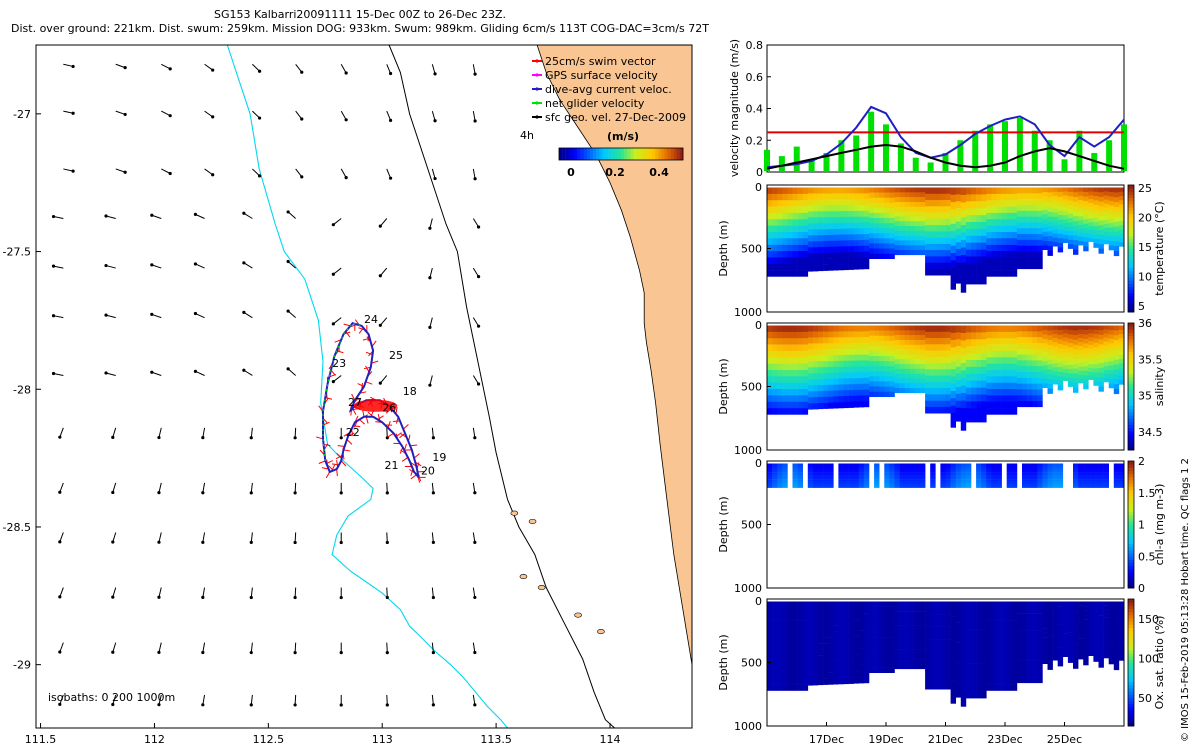  Describe the element at coordinates (1131, 561) in the screenshot. I see `chla-colorbar-cell` at that location.